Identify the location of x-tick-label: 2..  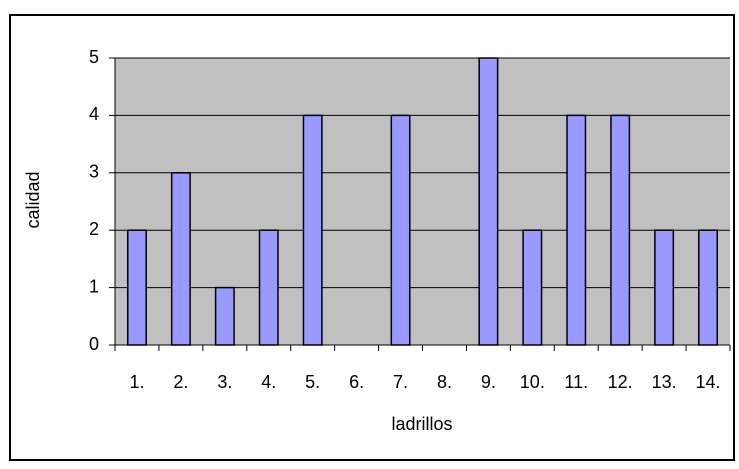
(180, 382).